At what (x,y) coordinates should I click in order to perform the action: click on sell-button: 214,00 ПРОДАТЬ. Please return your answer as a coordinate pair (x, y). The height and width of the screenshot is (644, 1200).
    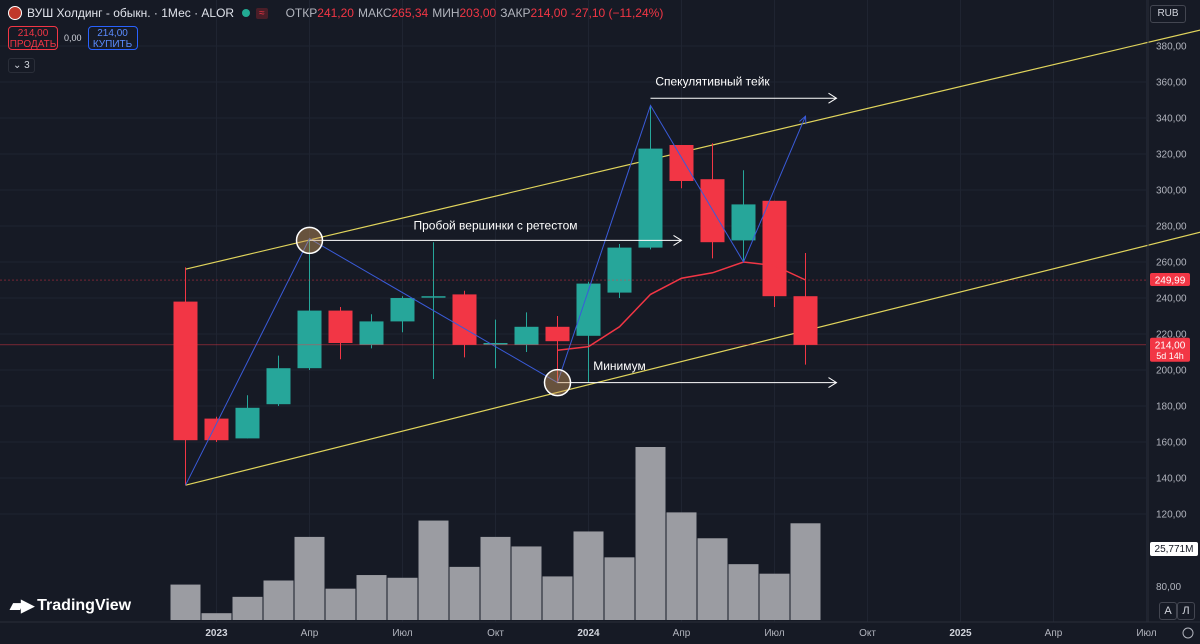
    Looking at the image, I should click on (33, 38).